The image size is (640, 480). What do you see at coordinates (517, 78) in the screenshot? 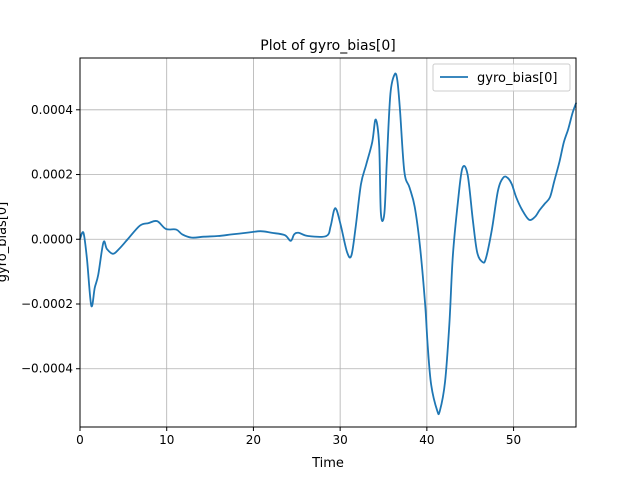
I see `legend-entry-label: gyro_bias[0]` at bounding box center [517, 78].